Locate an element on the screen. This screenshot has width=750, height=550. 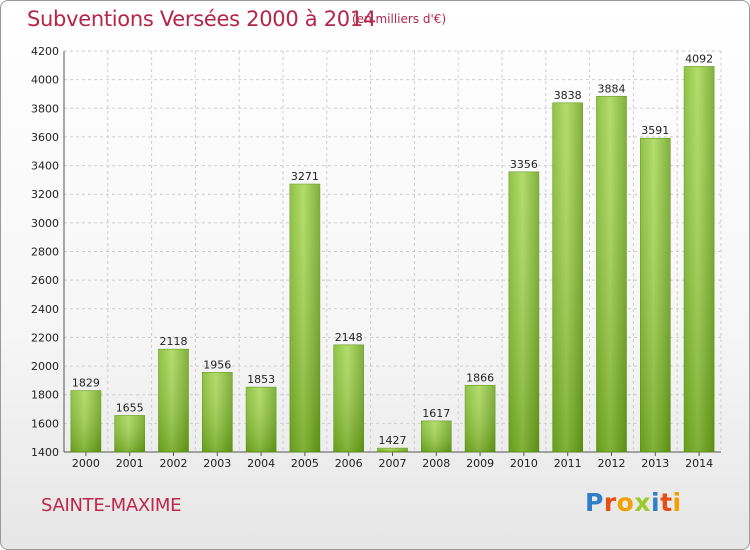
x-tick-label: 2012 is located at coordinates (612, 463).